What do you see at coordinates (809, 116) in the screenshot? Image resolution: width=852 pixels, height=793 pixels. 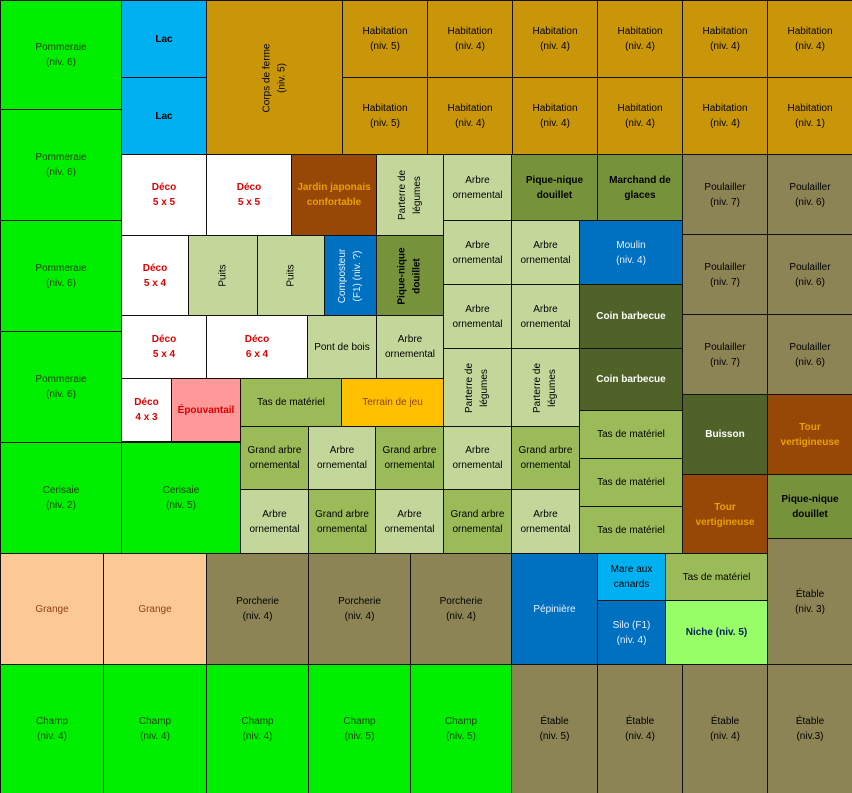 I see `habitation-tile: Habitation (niv. 1)` at bounding box center [809, 116].